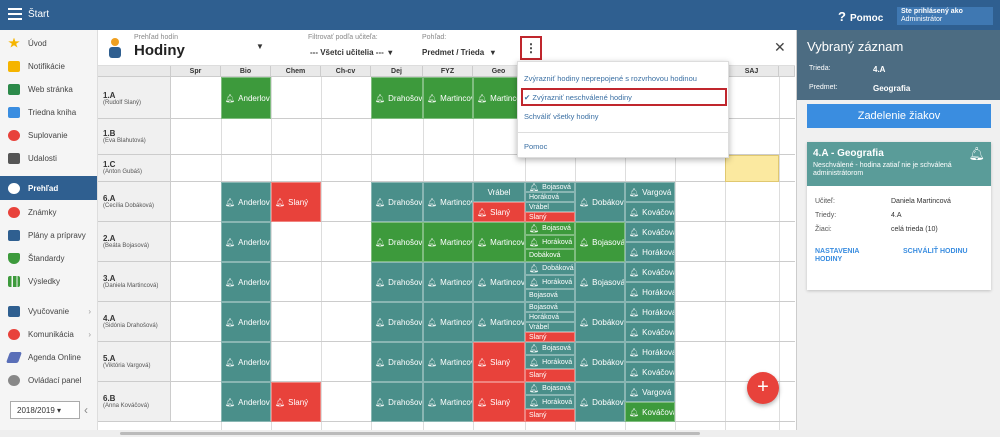 The height and width of the screenshot is (437, 1000). What do you see at coordinates (561, 116) in the screenshot?
I see `menu-item-approve-all: Schváliť všetky hodiny` at bounding box center [561, 116].